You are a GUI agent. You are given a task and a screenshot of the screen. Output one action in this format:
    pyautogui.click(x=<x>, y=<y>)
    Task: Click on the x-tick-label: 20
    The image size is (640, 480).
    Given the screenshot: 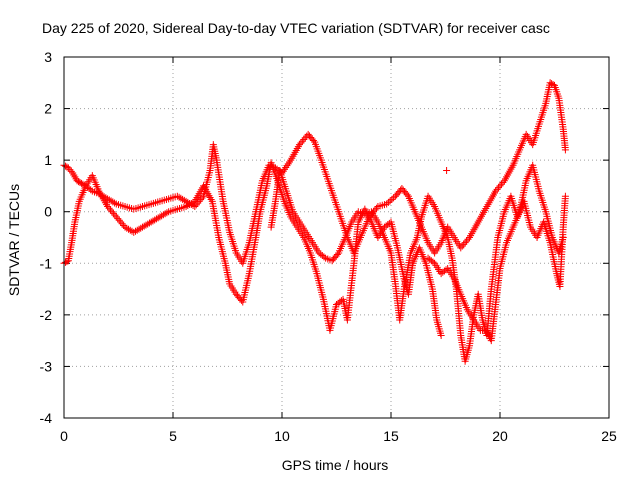 What is the action you would take?
    pyautogui.click(x=500, y=436)
    